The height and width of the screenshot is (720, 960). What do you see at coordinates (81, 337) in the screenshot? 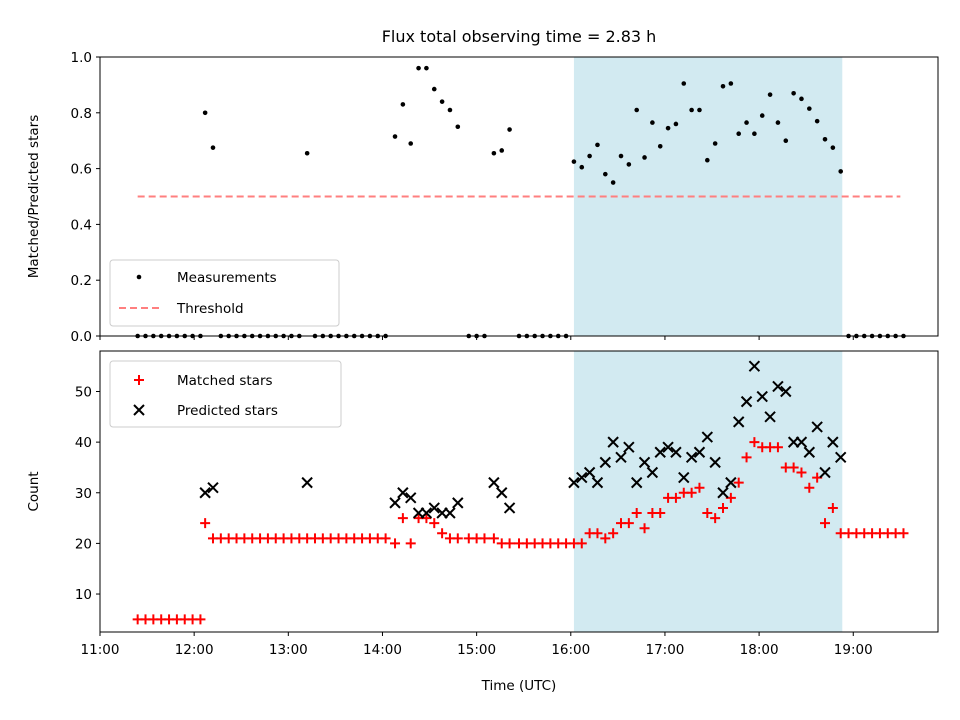
I see `y-tick-label: 0.0` at bounding box center [81, 337].